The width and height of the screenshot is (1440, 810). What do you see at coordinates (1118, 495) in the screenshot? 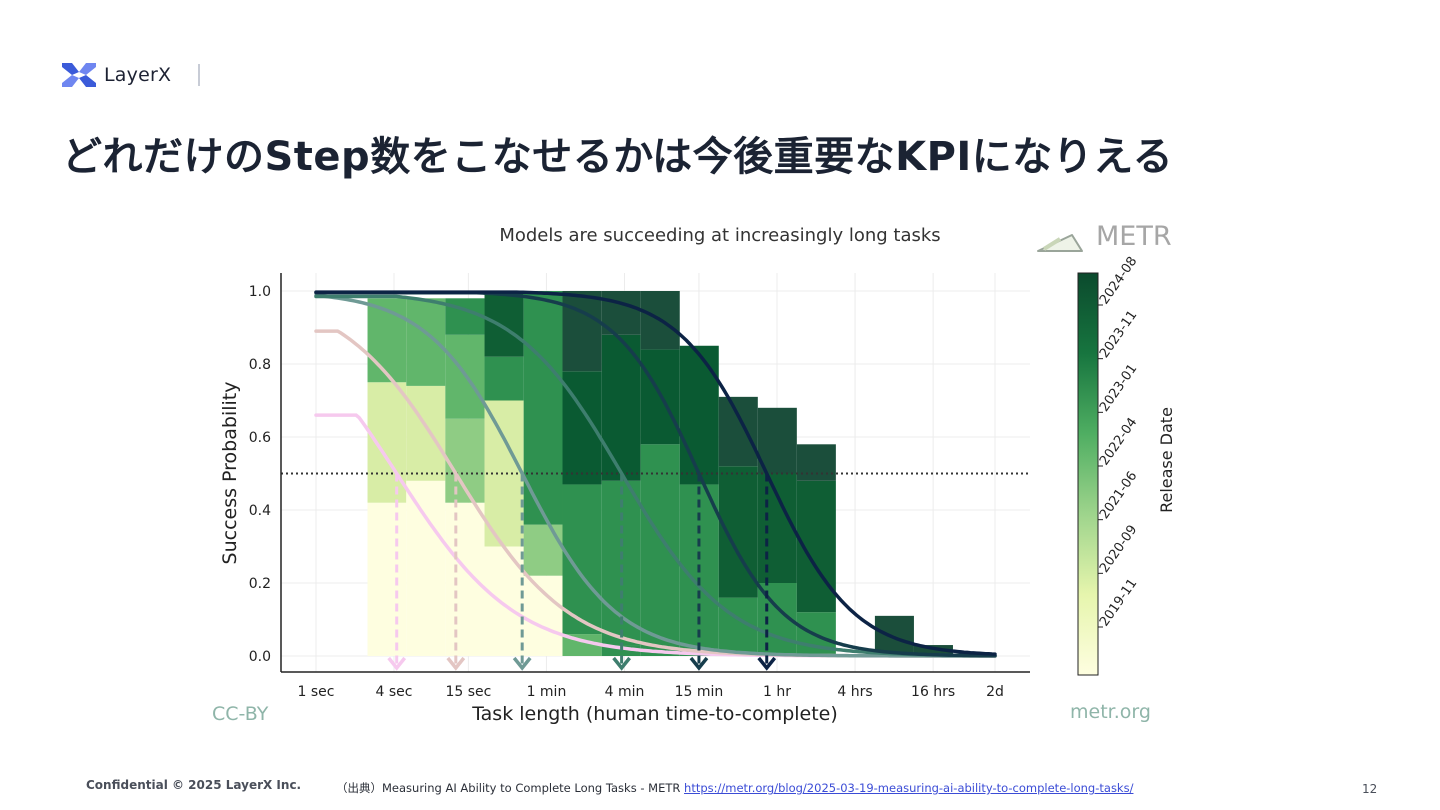
I see `colorbar-tick-label: 2021-06` at bounding box center [1118, 495].